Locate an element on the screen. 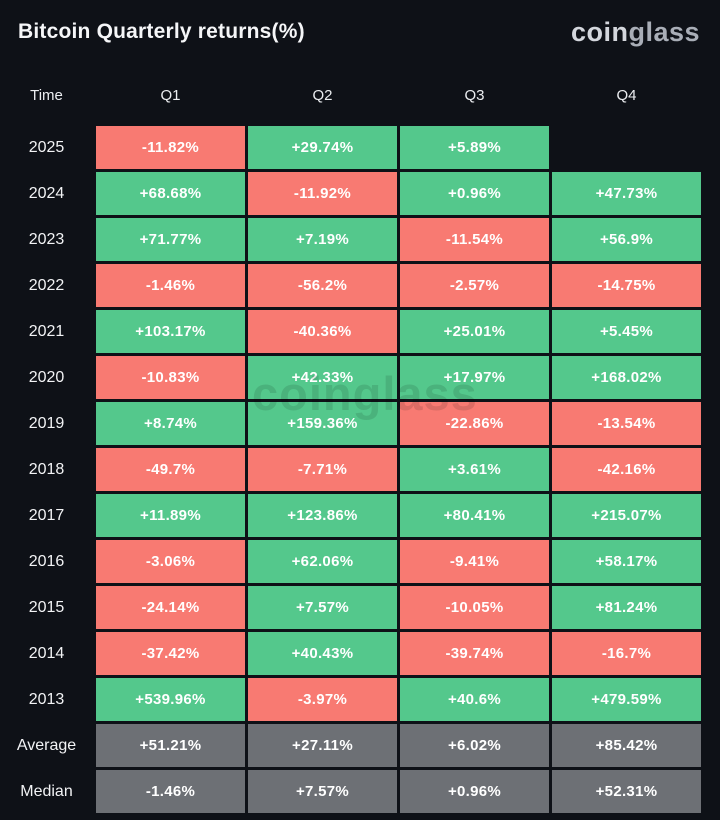 This screenshot has height=820, width=720. return-cell-average-q2: +27.11% is located at coordinates (322, 745).